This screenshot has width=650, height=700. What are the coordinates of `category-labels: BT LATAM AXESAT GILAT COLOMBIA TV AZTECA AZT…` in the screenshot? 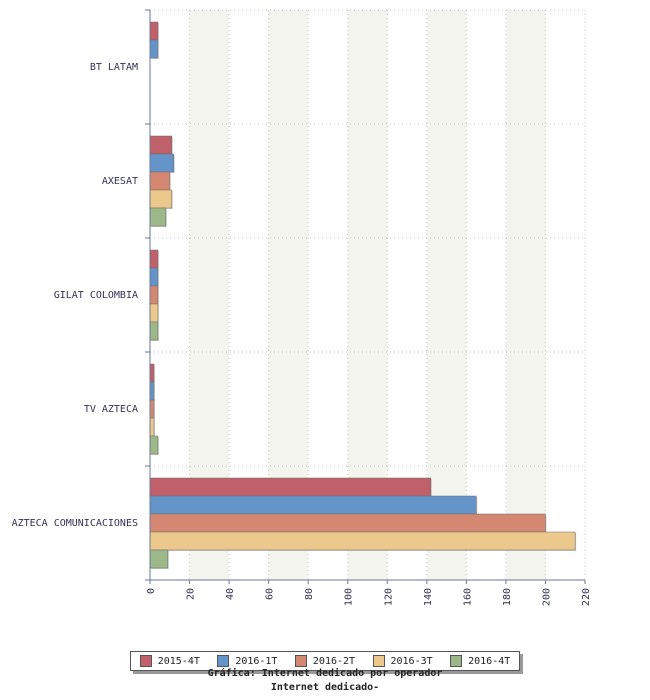 It's located at (75, 295).